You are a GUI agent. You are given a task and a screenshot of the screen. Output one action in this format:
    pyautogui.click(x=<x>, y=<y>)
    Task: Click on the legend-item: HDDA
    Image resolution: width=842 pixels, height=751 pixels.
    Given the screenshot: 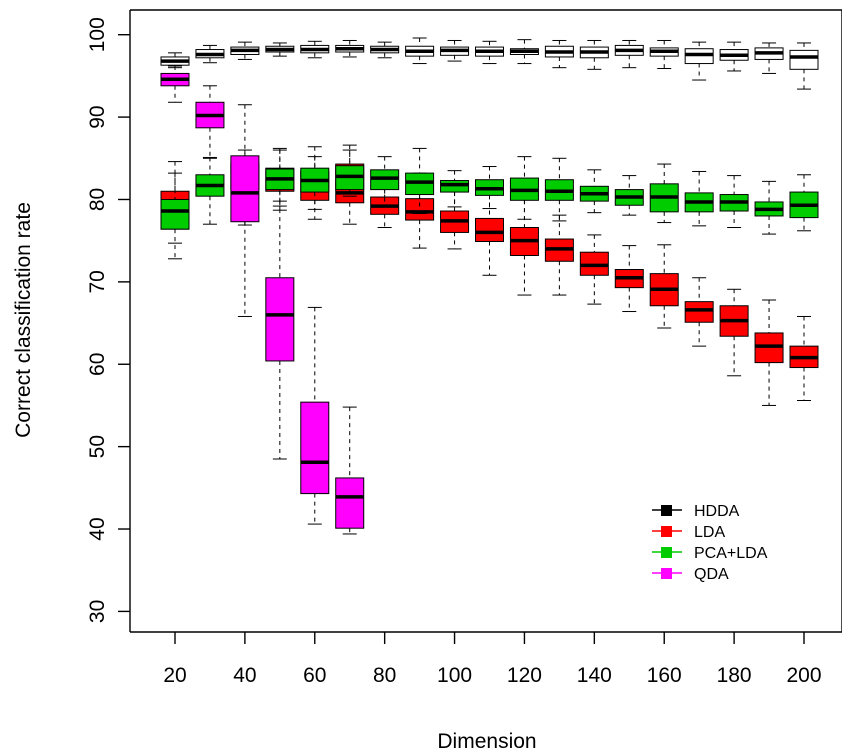 What is the action you would take?
    pyautogui.click(x=696, y=511)
    